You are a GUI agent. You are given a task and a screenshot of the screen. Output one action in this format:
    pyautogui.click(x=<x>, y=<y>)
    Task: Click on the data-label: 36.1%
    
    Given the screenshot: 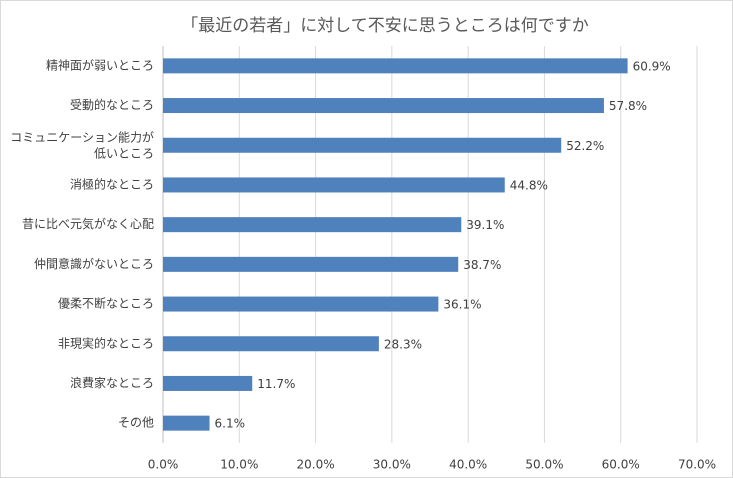 What is the action you would take?
    pyautogui.click(x=462, y=305)
    